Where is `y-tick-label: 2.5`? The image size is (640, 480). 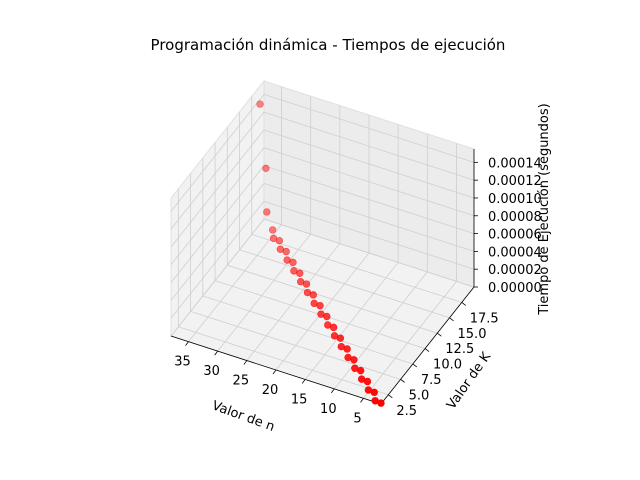 y-tick-label: 2.5 is located at coordinates (406, 411).